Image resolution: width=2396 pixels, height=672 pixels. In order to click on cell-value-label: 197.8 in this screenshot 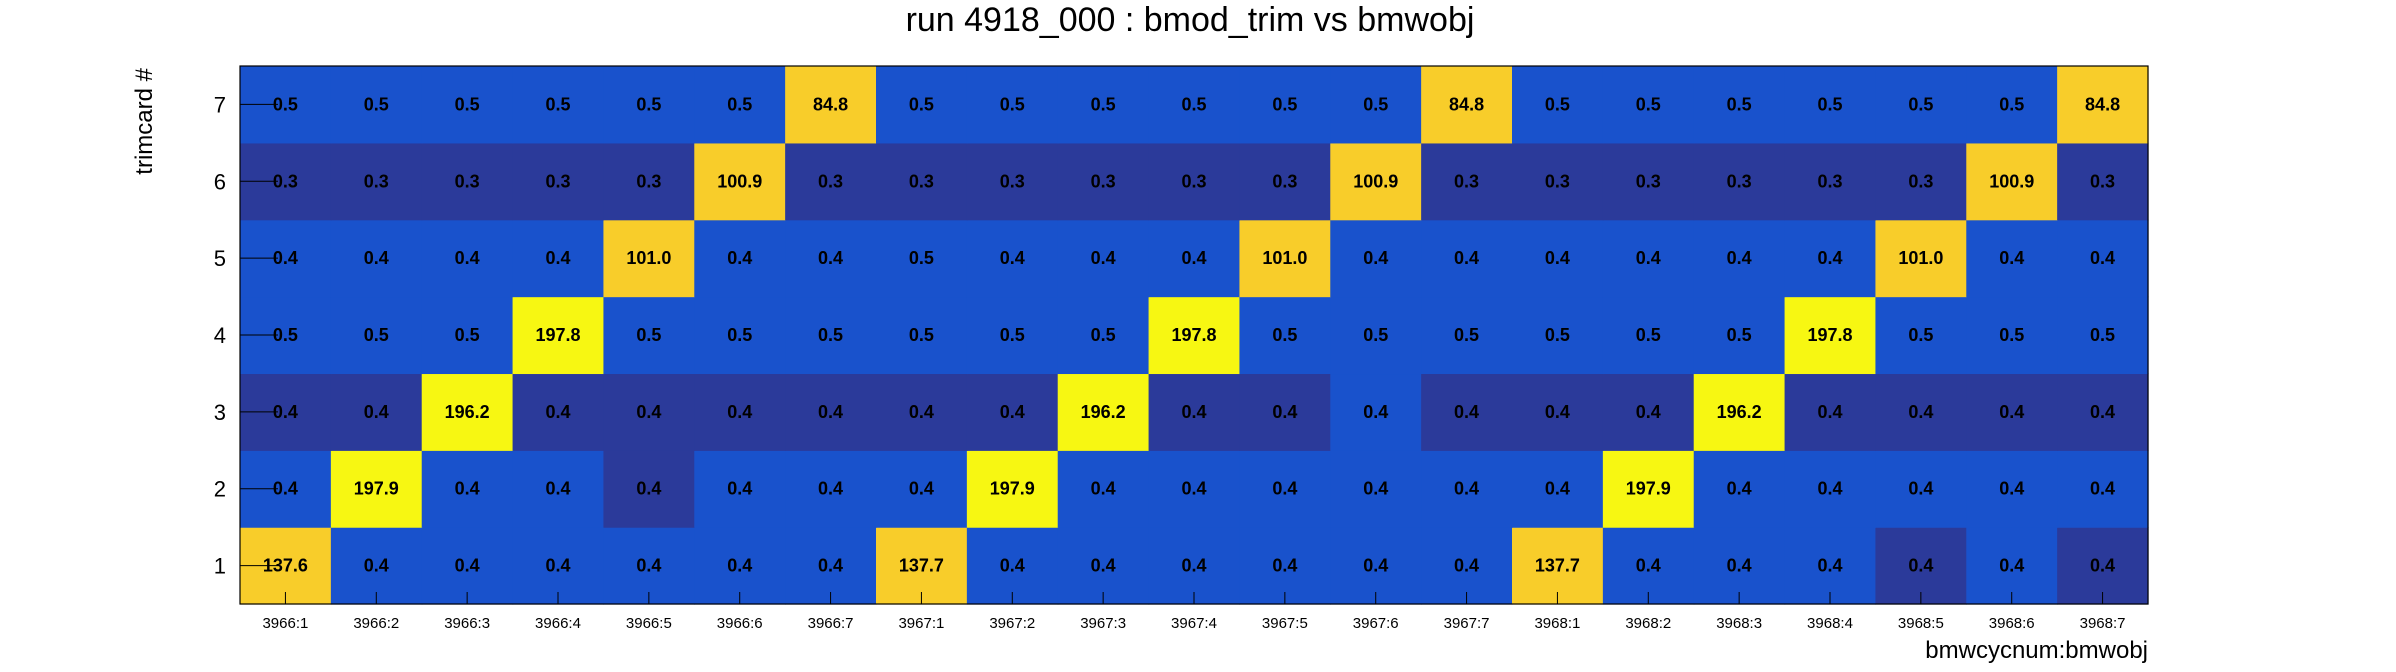, I will do `click(1829, 335)`.